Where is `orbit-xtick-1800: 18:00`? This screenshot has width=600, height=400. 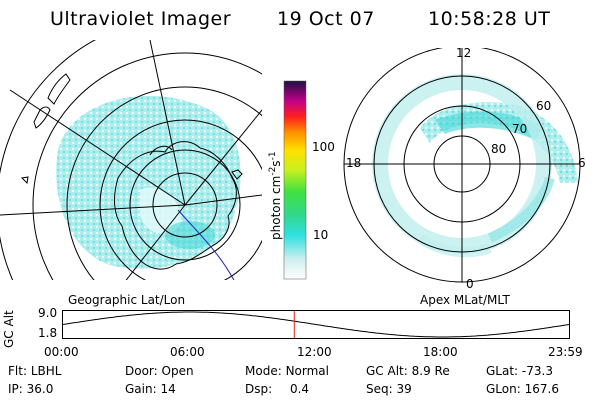 orbit-xtick-1800: 18:00 is located at coordinates (440, 352).